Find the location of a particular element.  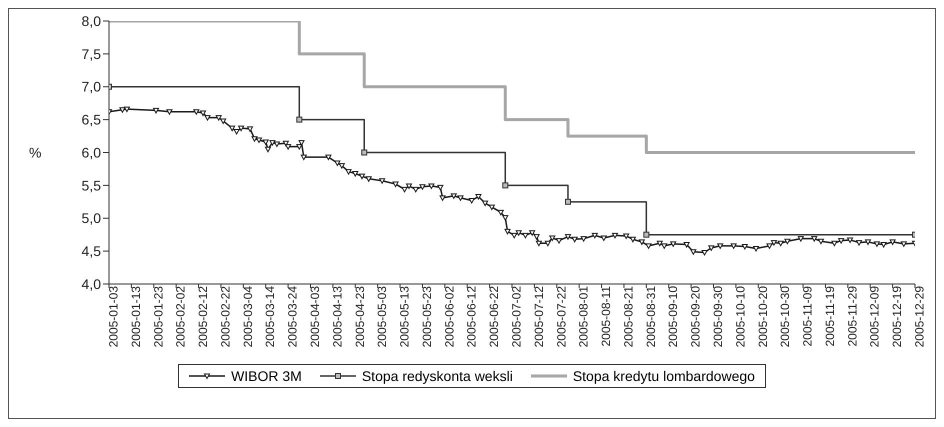

x-tick-label: 2005-01-13 is located at coordinates (135, 317).